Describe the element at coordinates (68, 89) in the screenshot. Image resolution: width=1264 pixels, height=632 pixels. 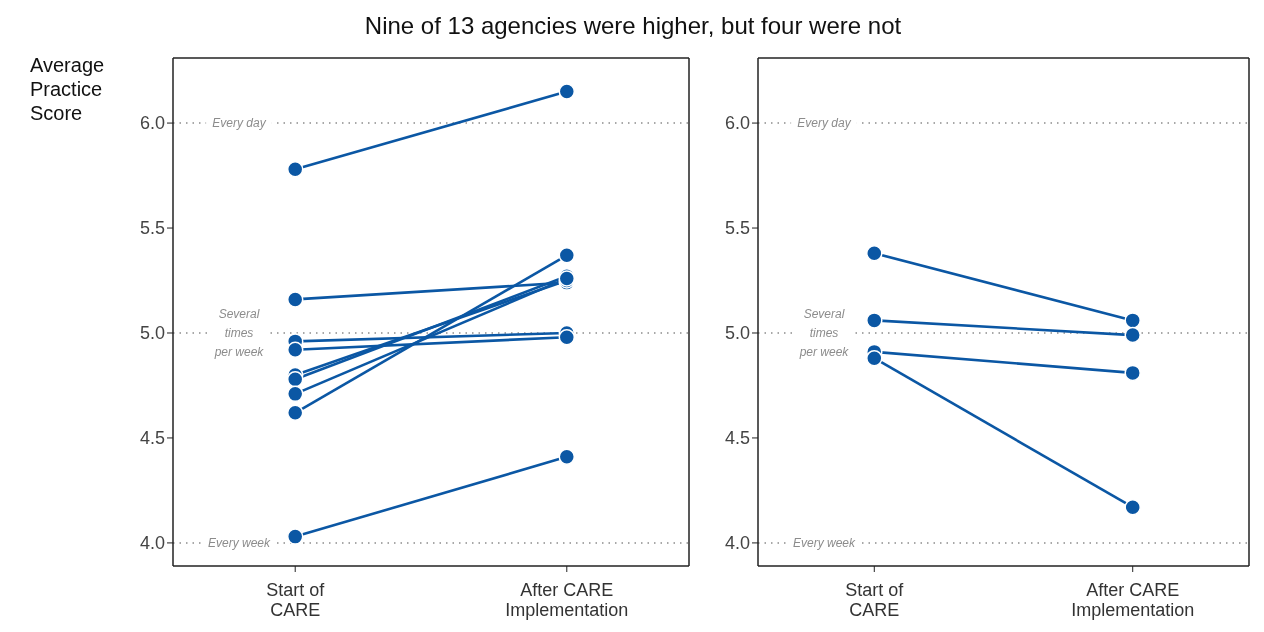
I see `y-axis-title: Average Practice Score` at that location.